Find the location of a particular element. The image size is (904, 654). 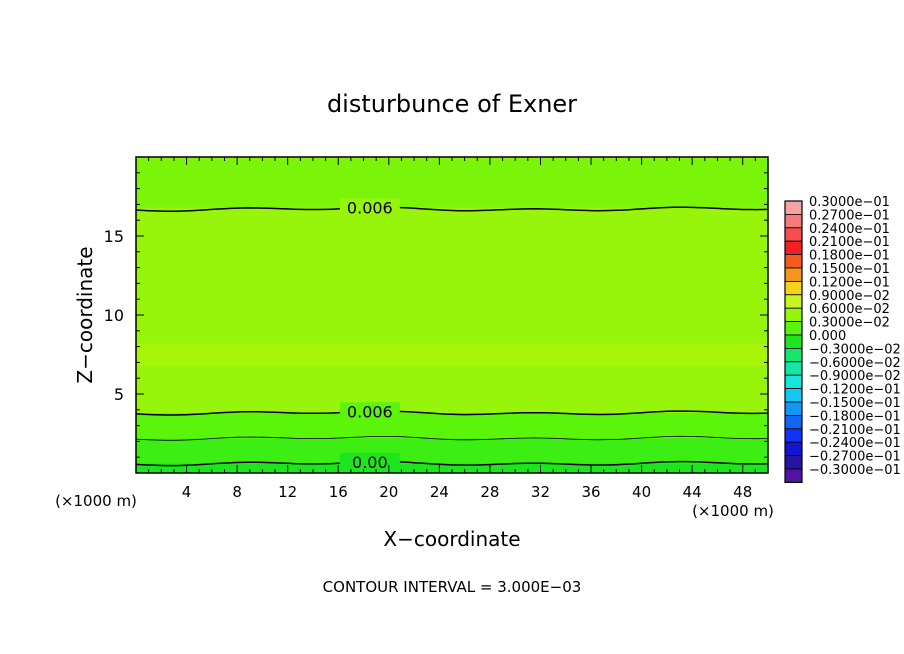

colorbar-label: 0.000 is located at coordinates (827, 336).